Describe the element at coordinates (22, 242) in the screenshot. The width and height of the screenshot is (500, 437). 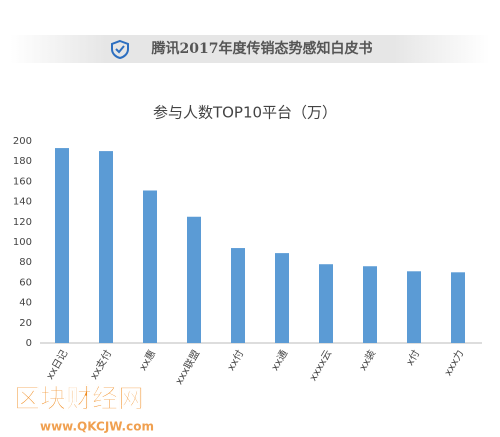
I see `y-tick-label: 100` at that location.